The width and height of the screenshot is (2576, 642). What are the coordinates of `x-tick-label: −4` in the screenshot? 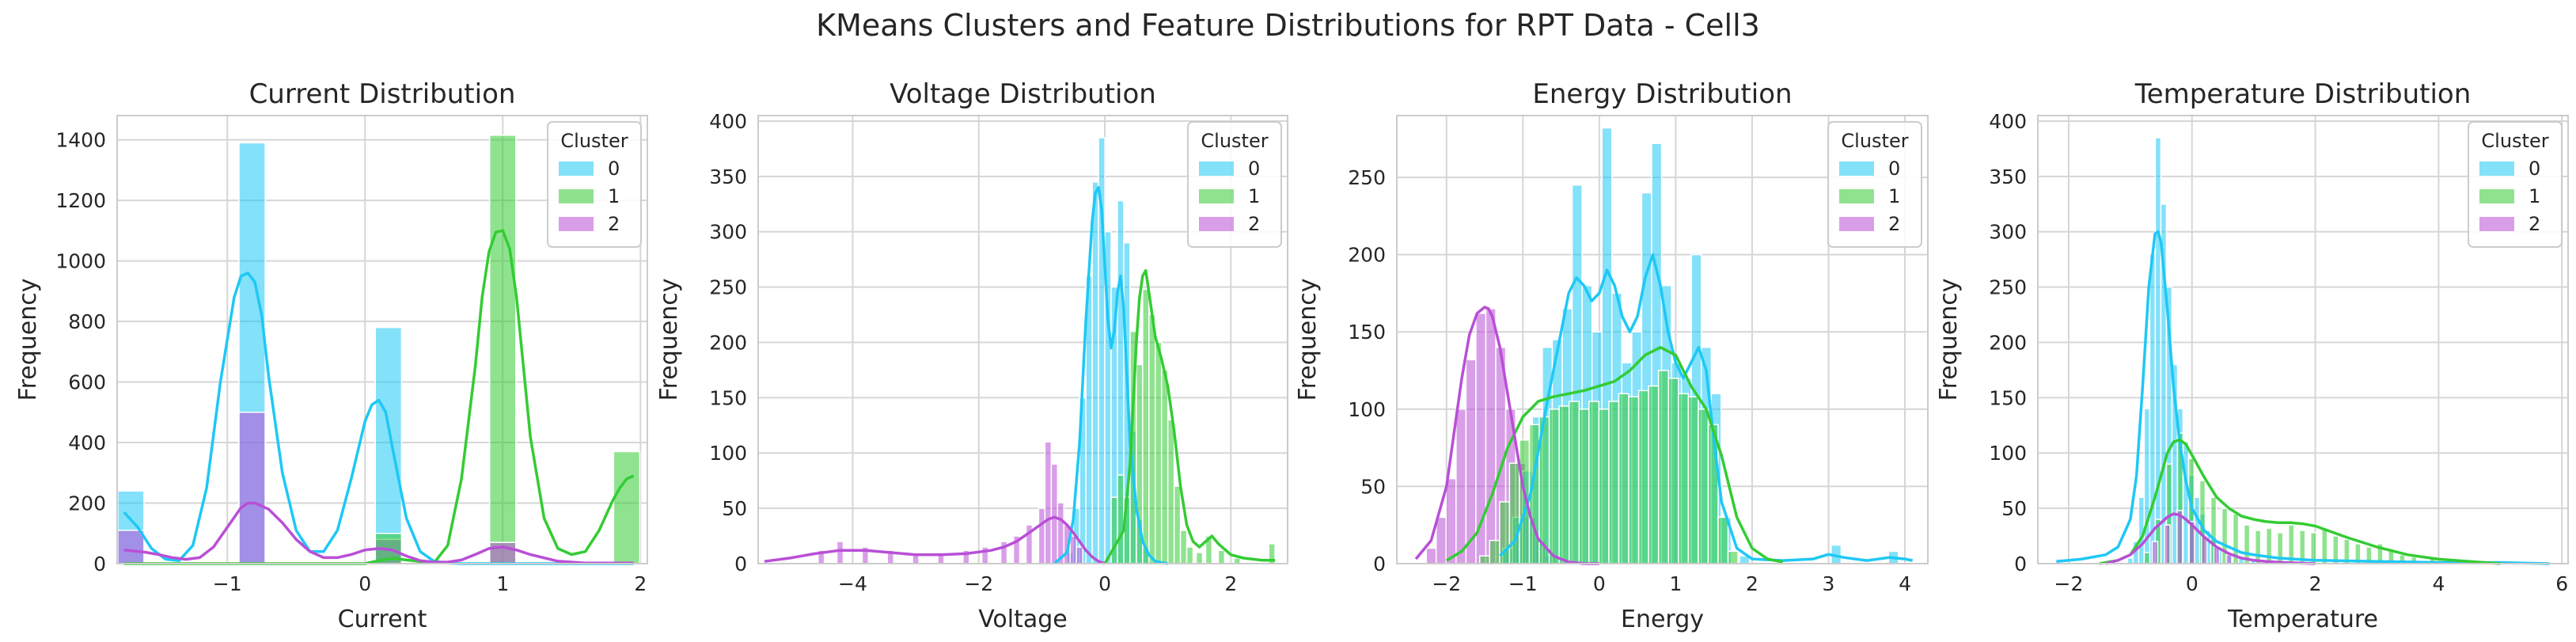 It's located at (852, 583).